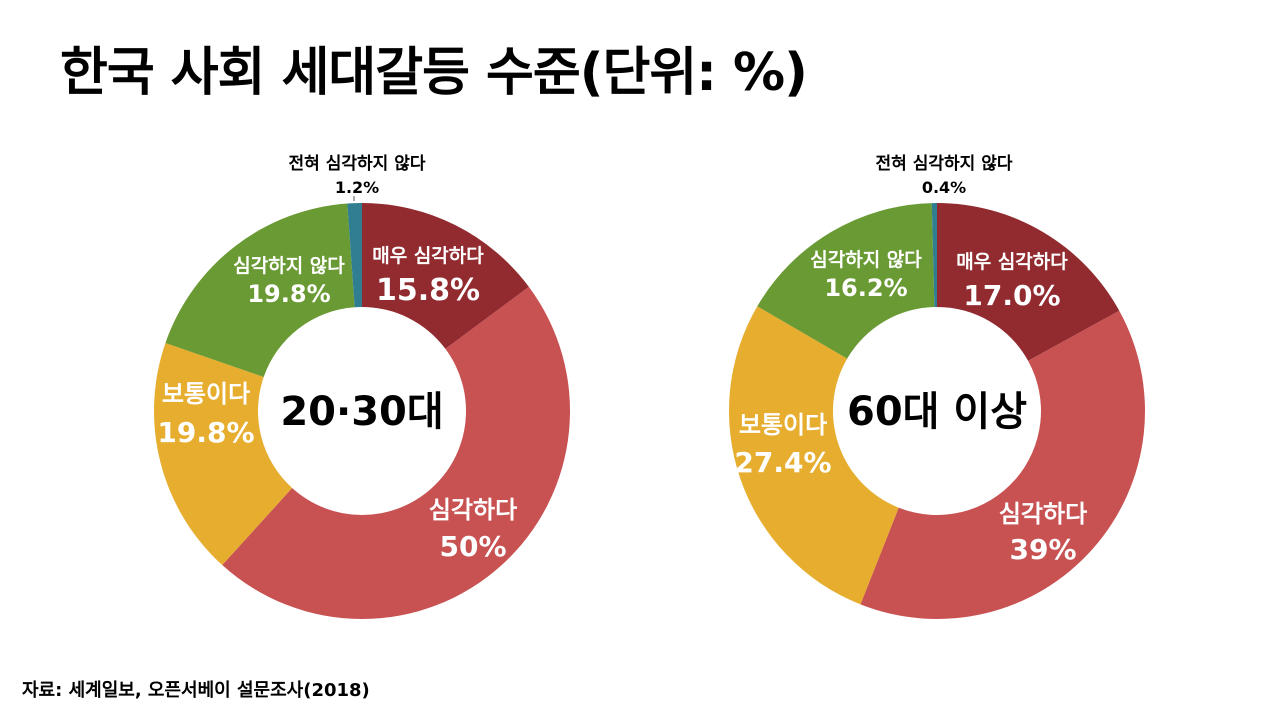 This screenshot has height=720, width=1280. What do you see at coordinates (472, 546) in the screenshot?
I see `value-label: 50%` at bounding box center [472, 546].